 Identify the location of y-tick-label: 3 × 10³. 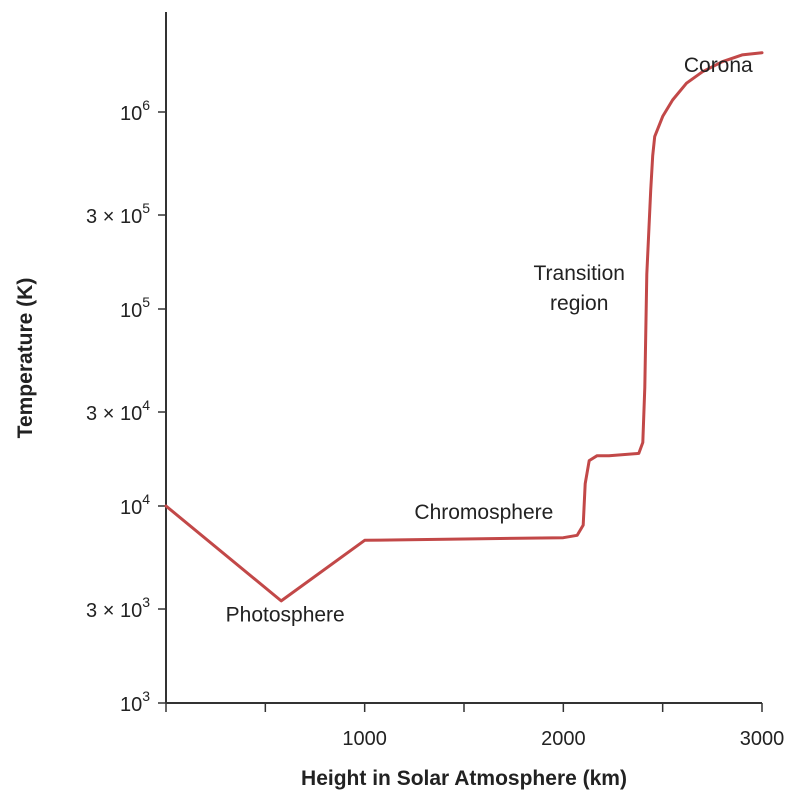
(118, 608).